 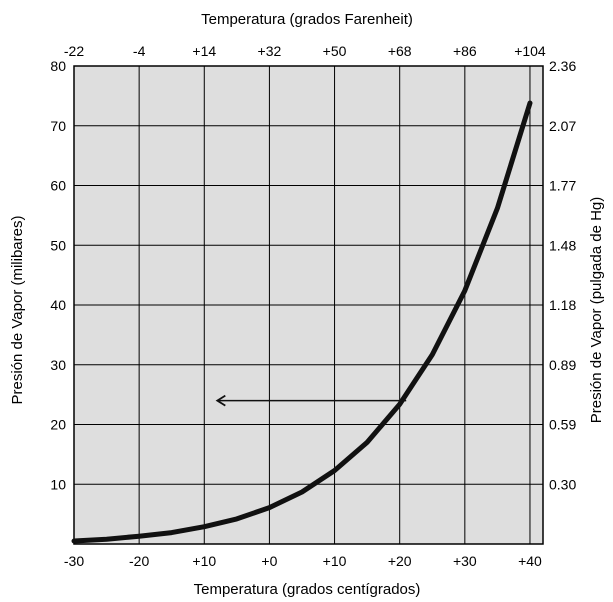 I want to click on bottom-tick-label: +40, so click(x=530, y=561).